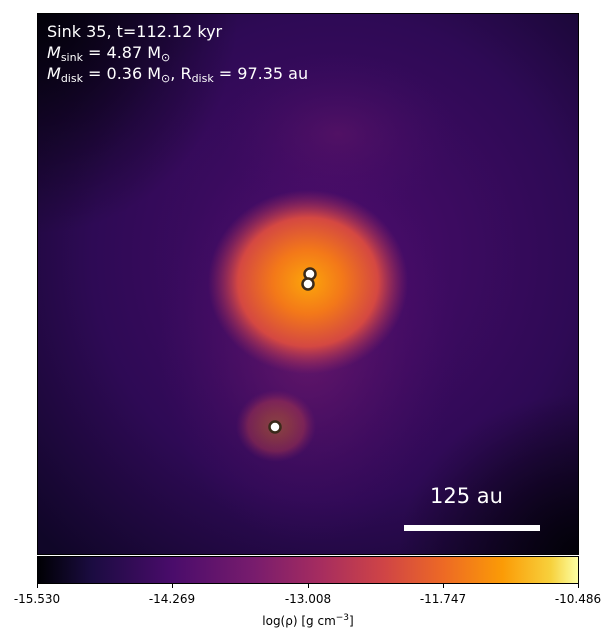  Describe the element at coordinates (122, 73) in the screenshot. I see `disk-mass-value: = 0.36 M` at that location.